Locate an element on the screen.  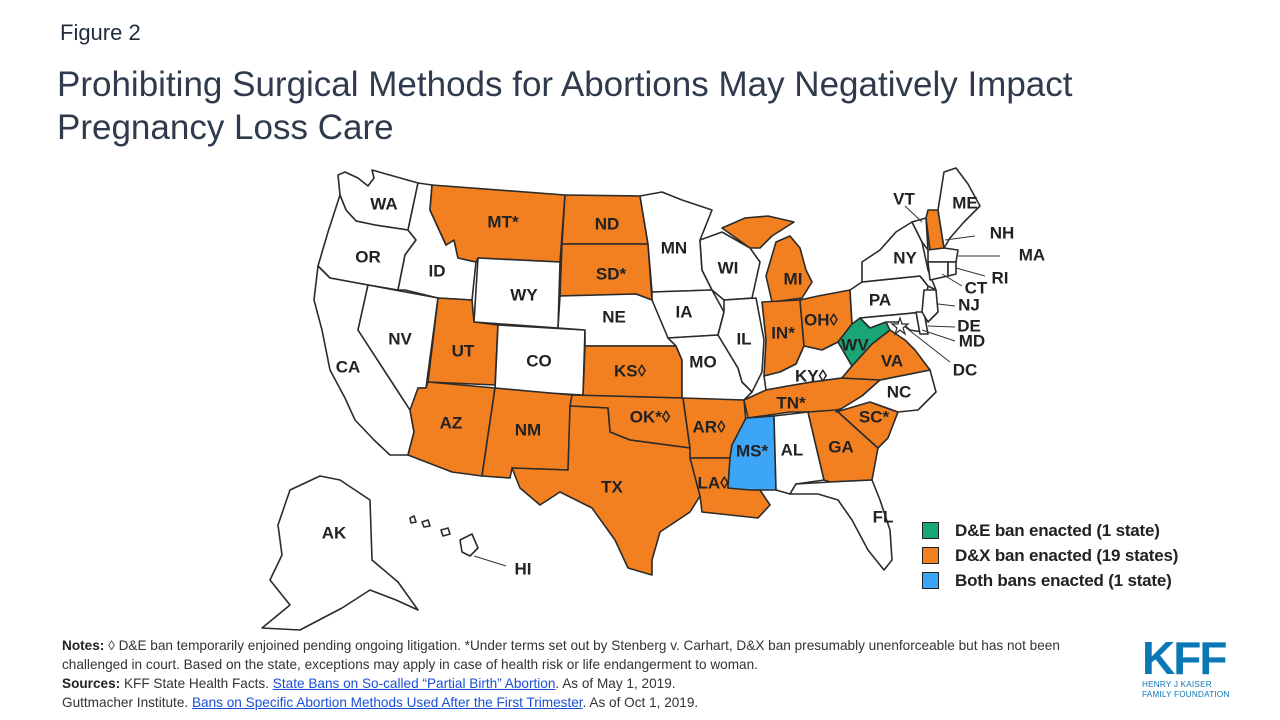
legend-swatch-dx is located at coordinates (930, 555).